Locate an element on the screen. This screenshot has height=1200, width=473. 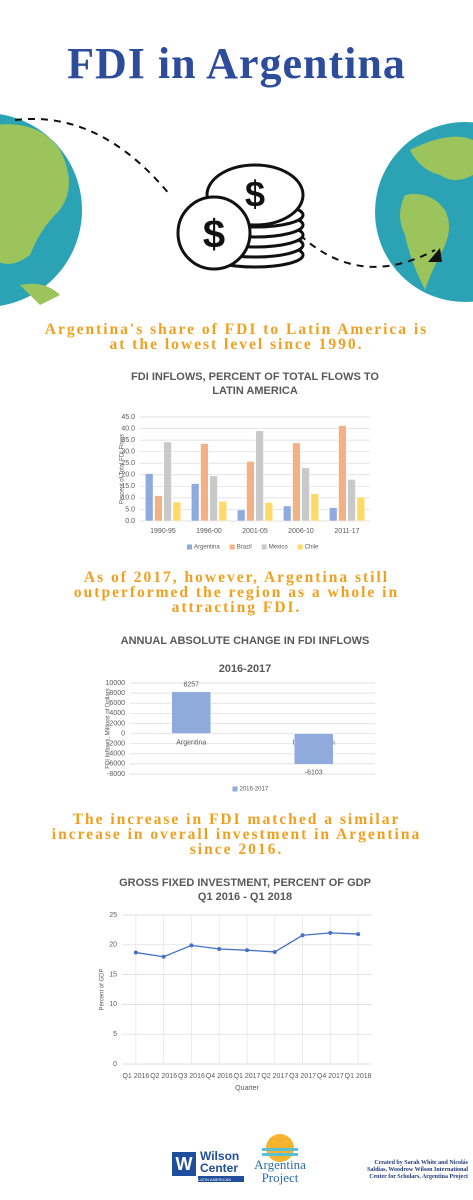
svg-text: W is located at coordinates (184, 1164).